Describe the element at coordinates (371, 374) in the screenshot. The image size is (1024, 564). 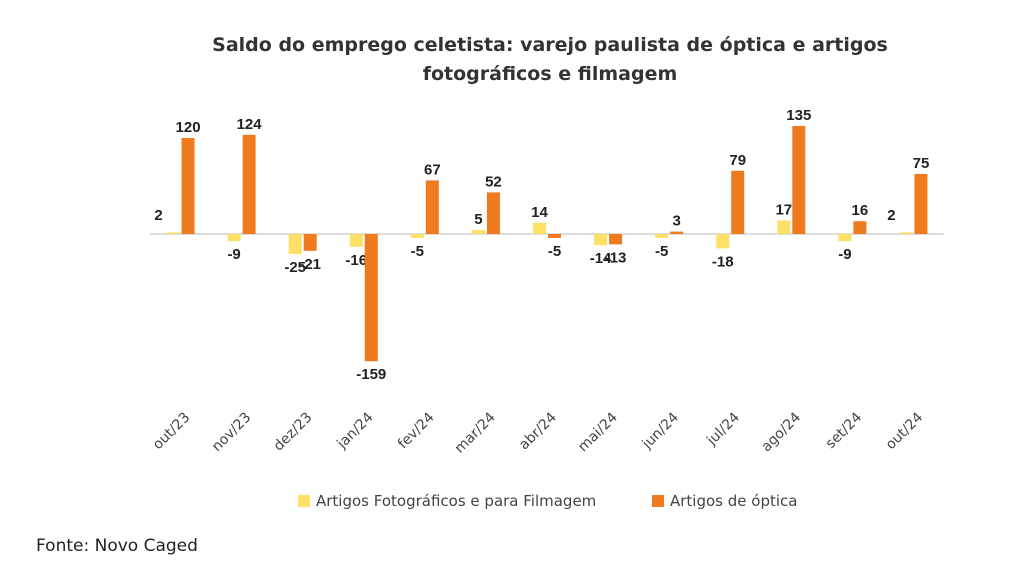
I see `data-label-optics-jan-24: -159` at that location.